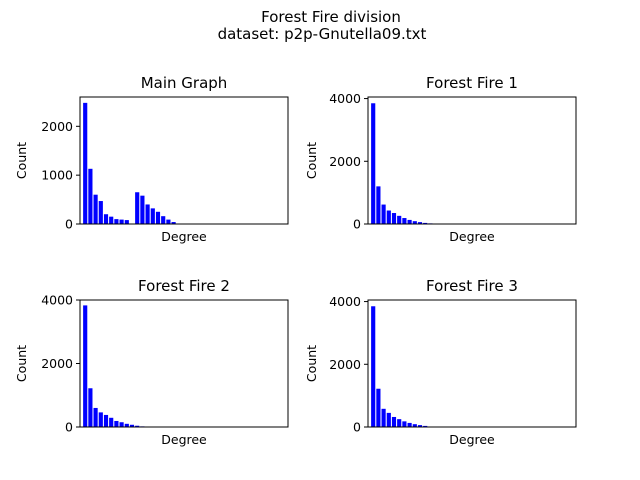 Image resolution: width=640 pixels, height=480 pixels. I want to click on subplot-title: Main Graph, so click(184, 83).